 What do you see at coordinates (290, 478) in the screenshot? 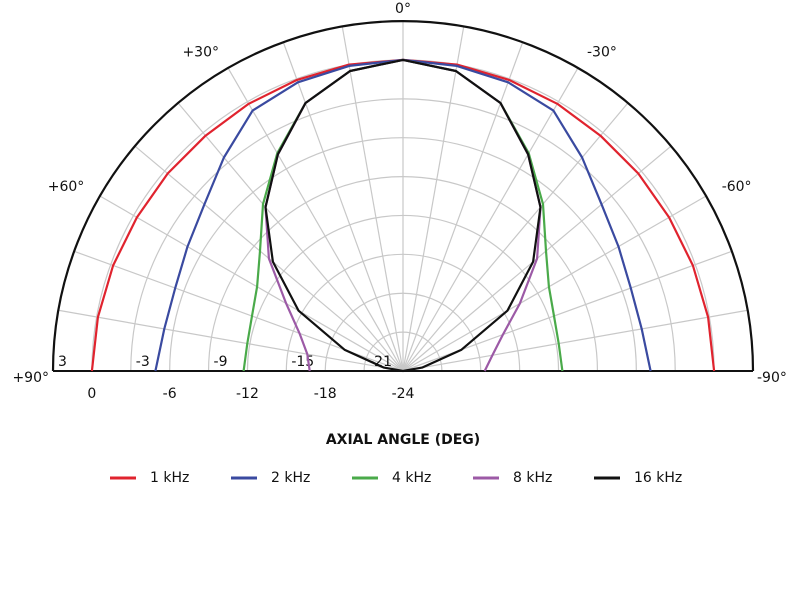
I see `legend-label: 2 kHz` at bounding box center [290, 478].